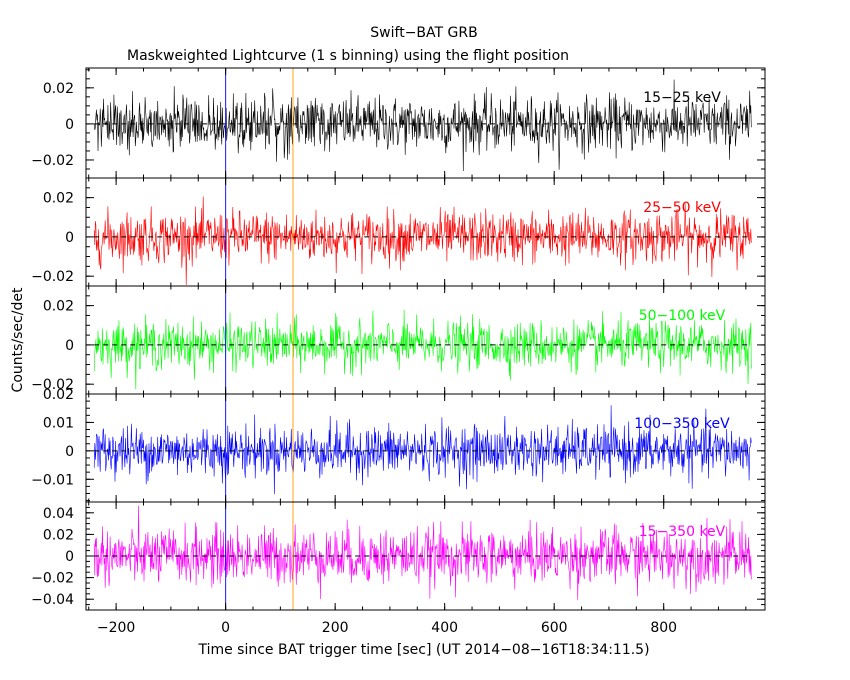 The image size is (850, 680). What do you see at coordinates (682, 208) in the screenshot?
I see `band-label-2: 25−50 keV` at bounding box center [682, 208].